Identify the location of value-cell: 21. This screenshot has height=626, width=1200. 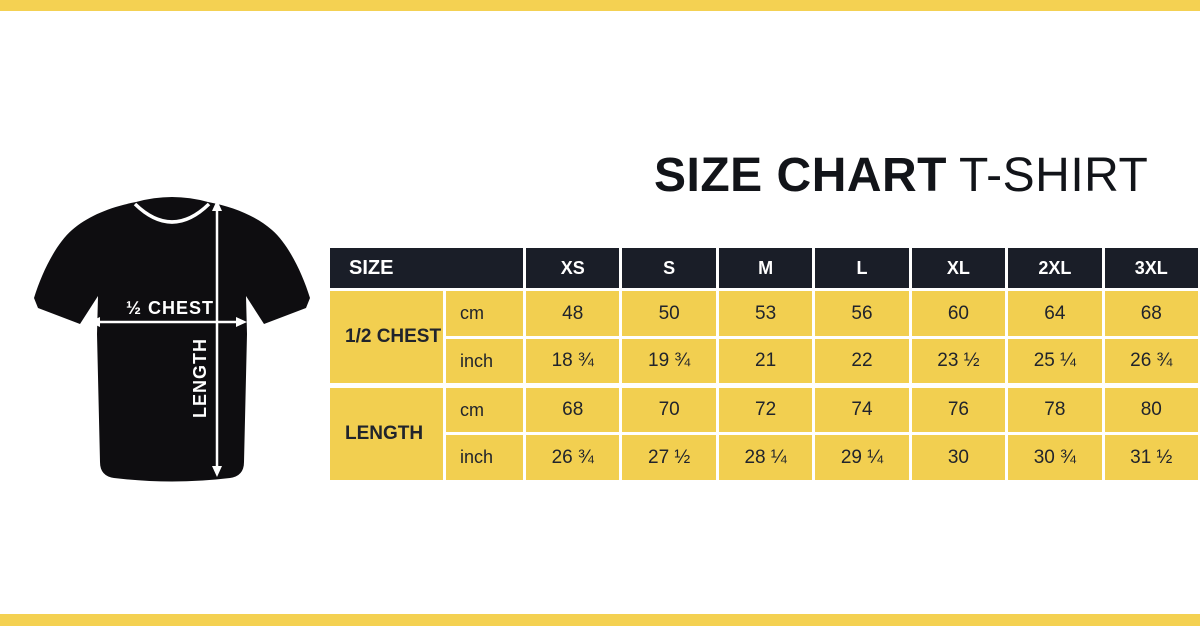
(765, 361).